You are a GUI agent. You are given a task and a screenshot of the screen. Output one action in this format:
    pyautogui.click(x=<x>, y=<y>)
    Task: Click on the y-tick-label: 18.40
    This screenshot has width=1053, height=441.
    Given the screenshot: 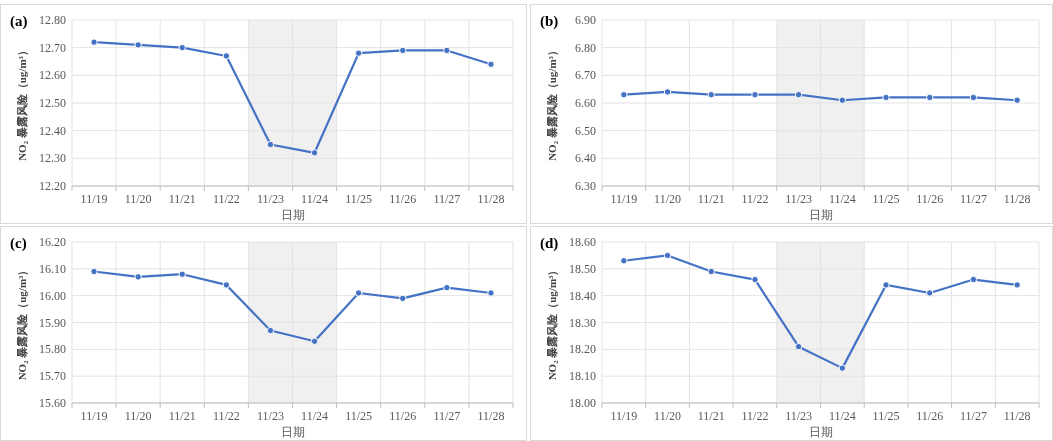 What is the action you would take?
    pyautogui.click(x=582, y=295)
    